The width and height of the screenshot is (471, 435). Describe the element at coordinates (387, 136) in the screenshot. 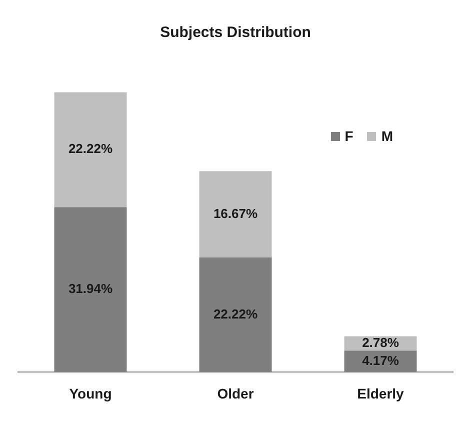

I see `legend-label: M` at that location.